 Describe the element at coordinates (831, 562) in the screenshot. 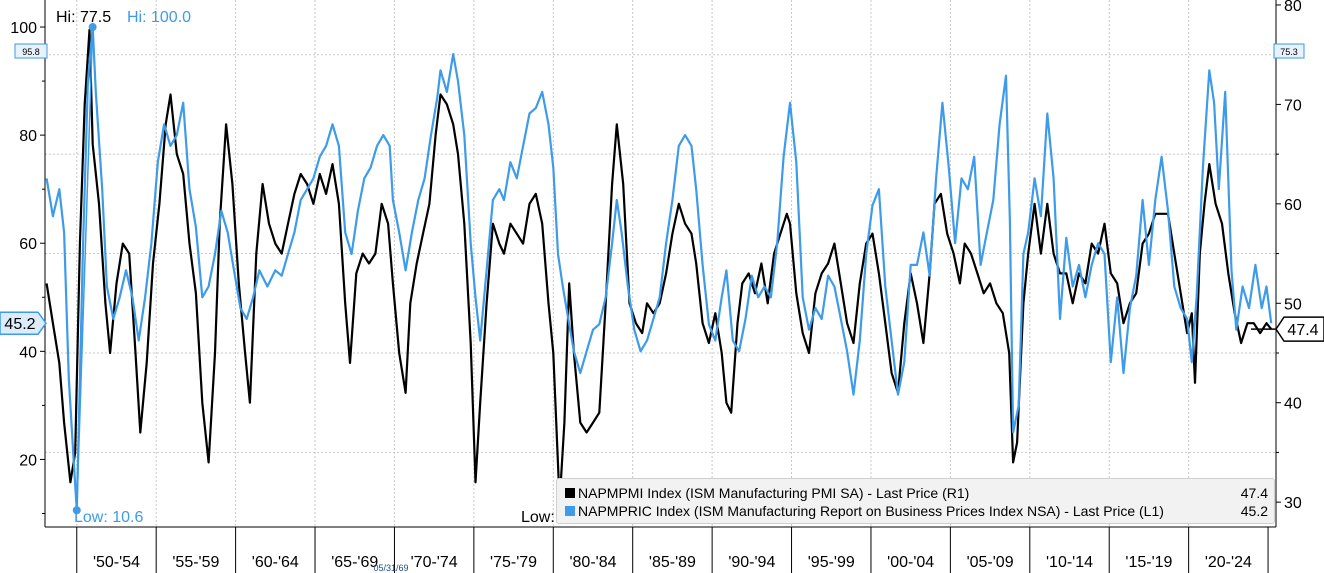

I see `x-tick-label: '95-'99` at that location.